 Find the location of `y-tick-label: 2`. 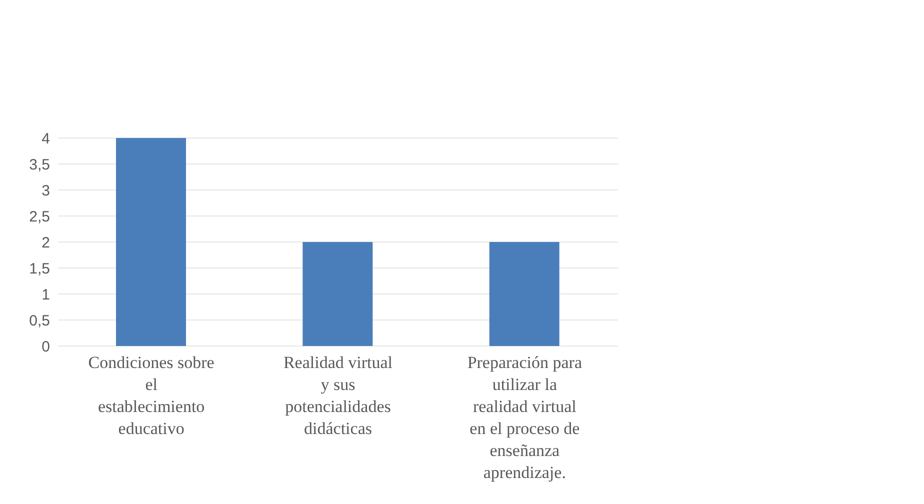

y-tick-label: 2 is located at coordinates (46, 243).